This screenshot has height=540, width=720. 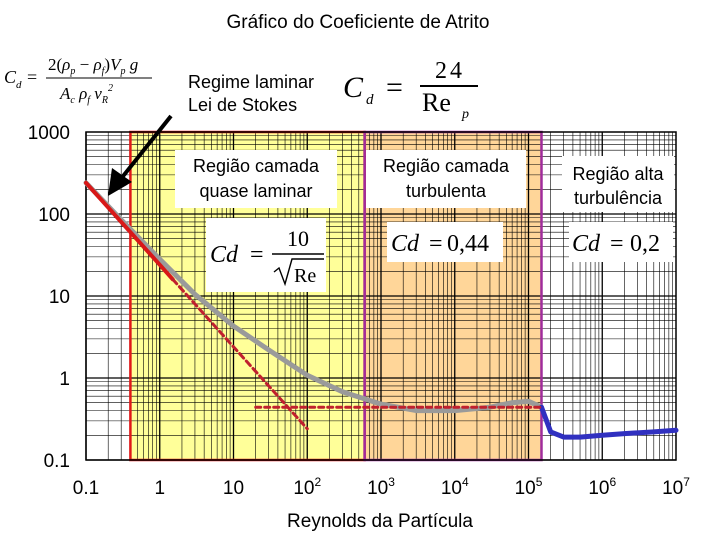 What do you see at coordinates (255, 191) in the screenshot?
I see `svg-text: quase laminar` at bounding box center [255, 191].